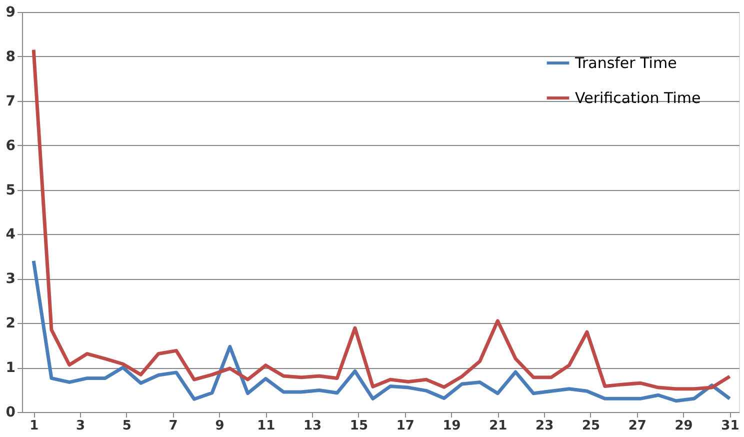  What do you see at coordinates (11, 412) in the screenshot?
I see `y-tick-label: 0` at bounding box center [11, 412].